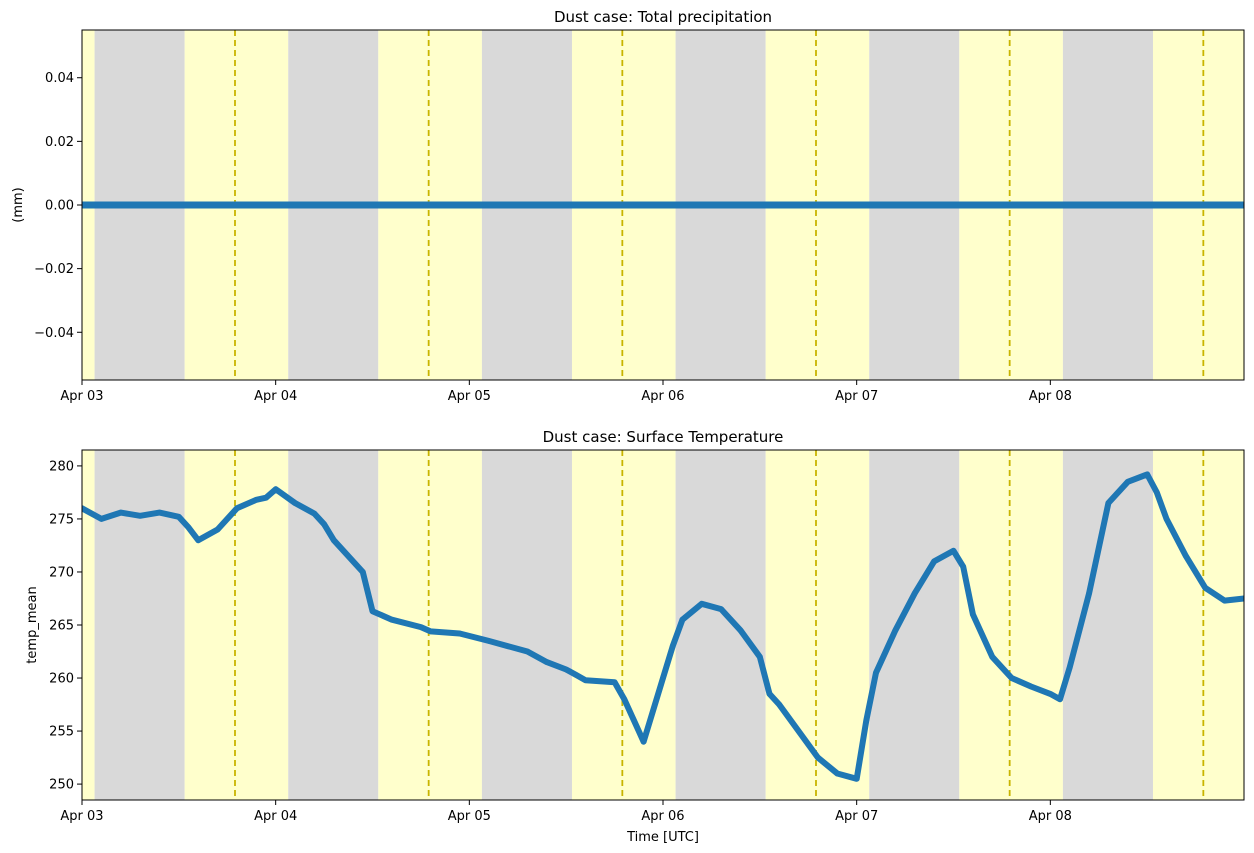 This screenshot has width=1254, height=853. What do you see at coordinates (32, 624) in the screenshot?
I see `y-axis-label: temp_mean` at bounding box center [32, 624].